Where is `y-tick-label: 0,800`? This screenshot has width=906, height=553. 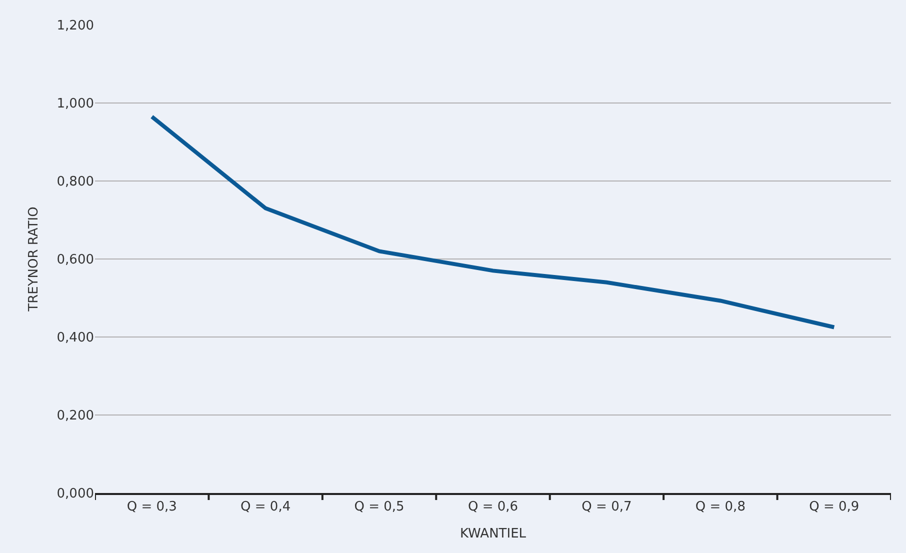 y-tick-label: 0,800 is located at coordinates (75, 182).